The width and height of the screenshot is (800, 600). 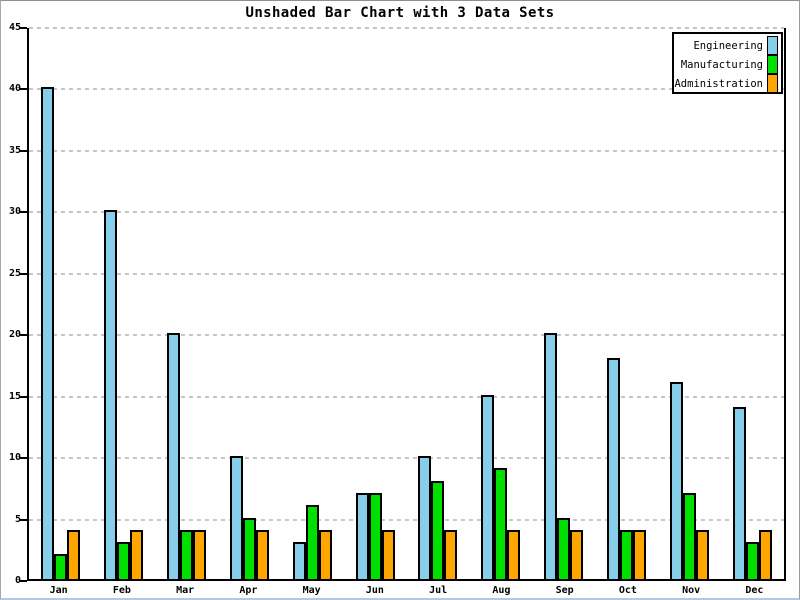 I want to click on legend-label-manufacturing: Manufacturing, so click(x=721, y=64).